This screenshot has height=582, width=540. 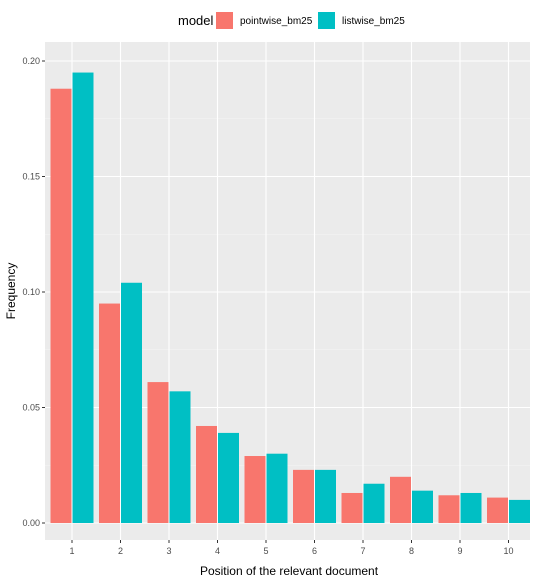 I want to click on legend-label-listwise: listwise_bm25, so click(x=373, y=21).